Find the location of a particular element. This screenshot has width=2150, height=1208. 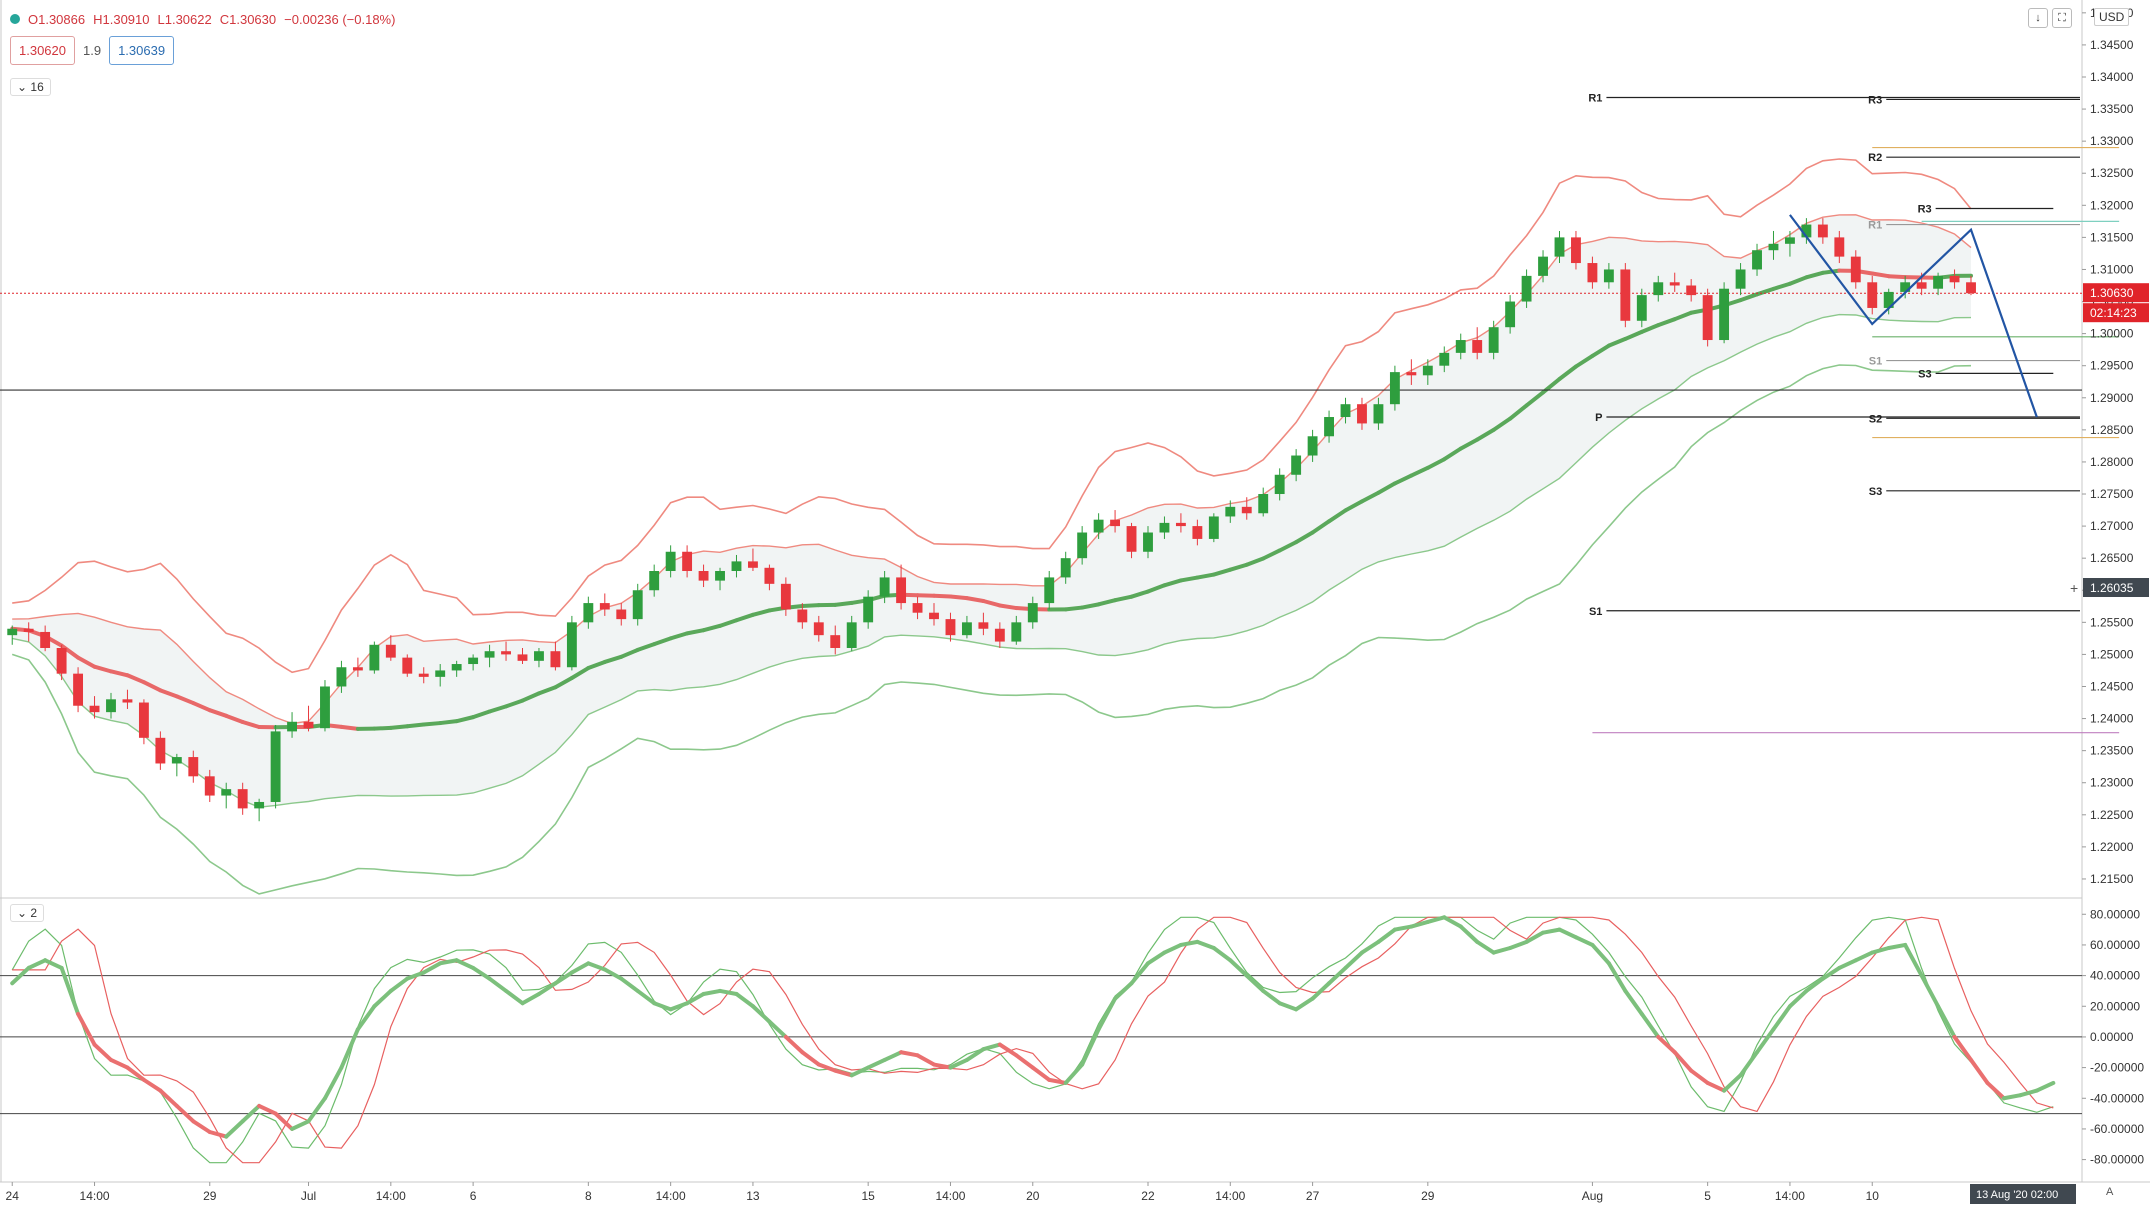

buy-button: 1.30639 is located at coordinates (142, 50).